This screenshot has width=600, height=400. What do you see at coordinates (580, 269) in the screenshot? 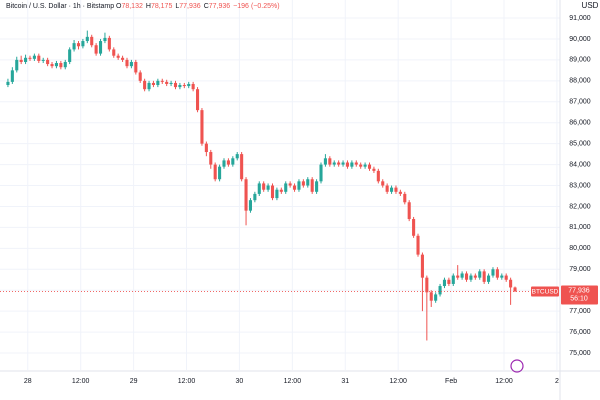
I see `y-tick-label: 79,000` at bounding box center [580, 269].